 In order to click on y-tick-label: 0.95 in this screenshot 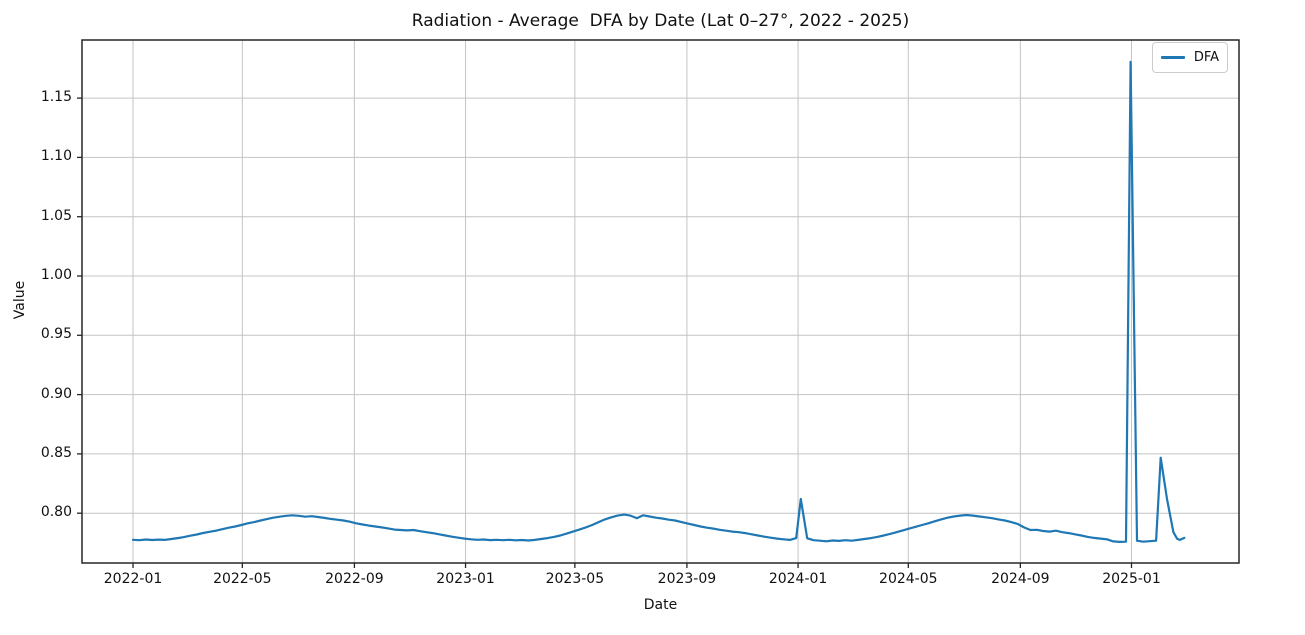, I will do `click(56, 334)`.